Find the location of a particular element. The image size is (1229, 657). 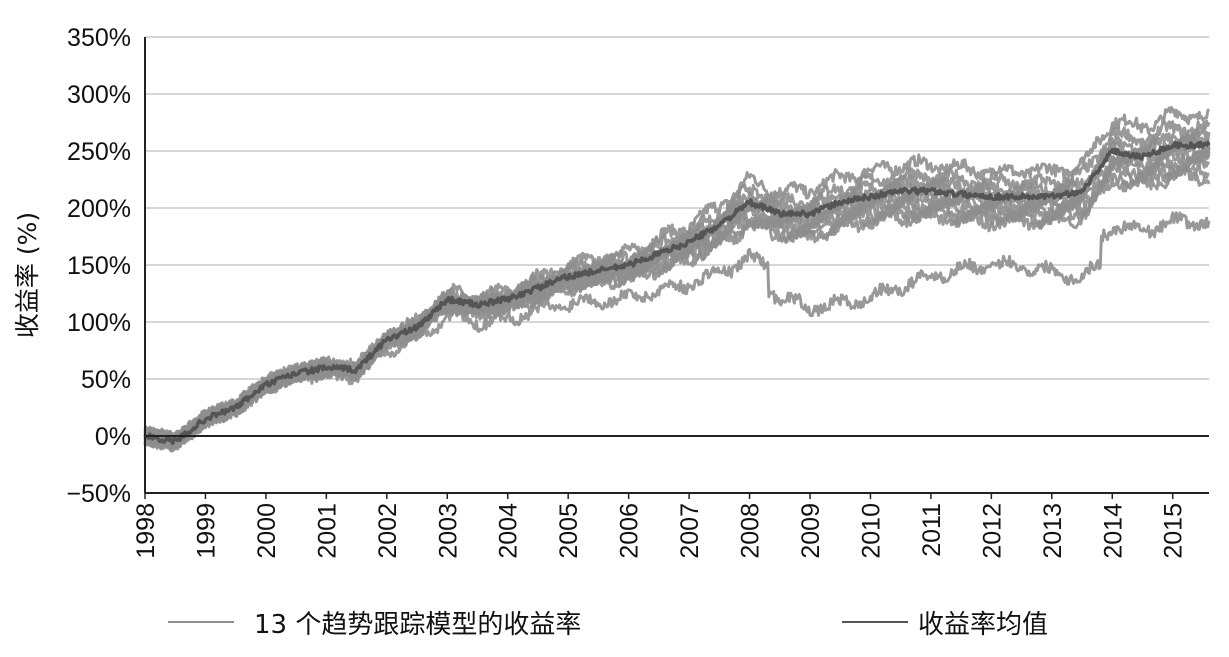

x-tick-label: 2011 is located at coordinates (932, 530).